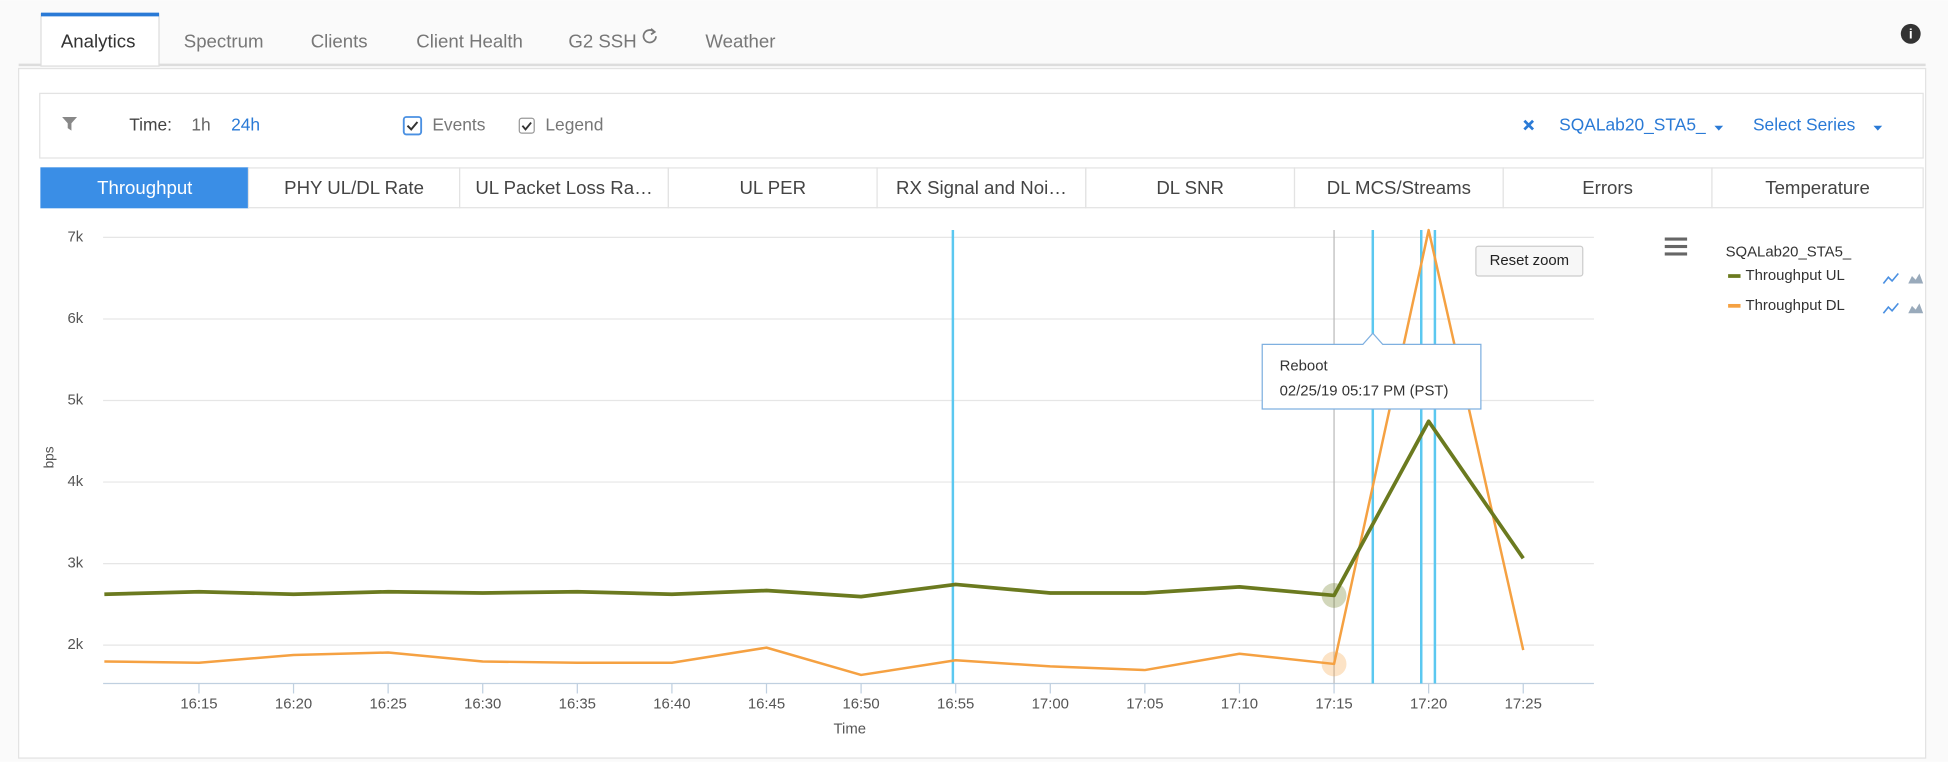  I want to click on x-tick-label: 16:20, so click(293, 705).